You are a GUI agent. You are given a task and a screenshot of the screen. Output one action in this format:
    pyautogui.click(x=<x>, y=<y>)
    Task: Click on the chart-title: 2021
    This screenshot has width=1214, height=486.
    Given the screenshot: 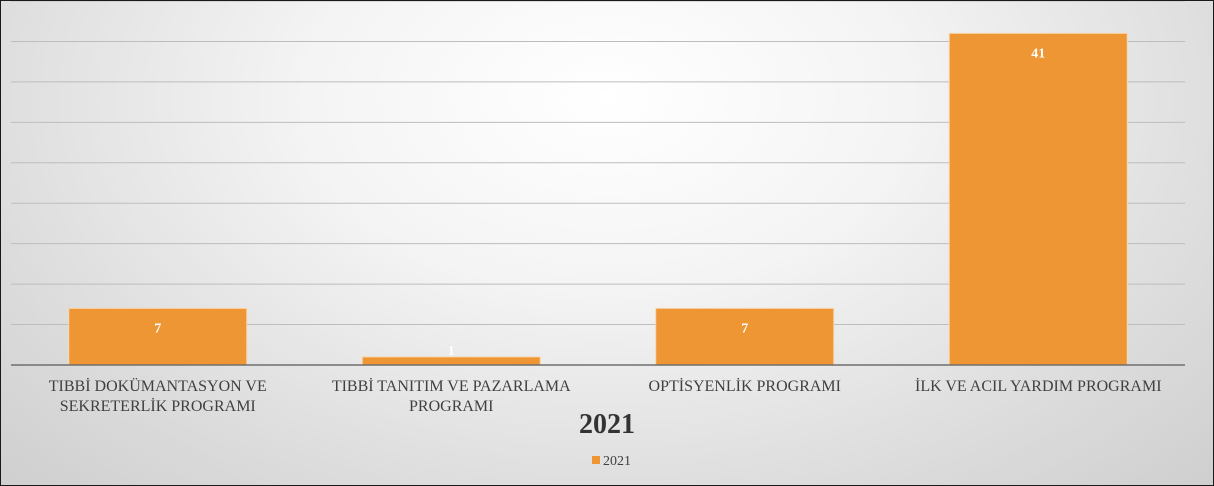 What is the action you would take?
    pyautogui.click(x=607, y=424)
    